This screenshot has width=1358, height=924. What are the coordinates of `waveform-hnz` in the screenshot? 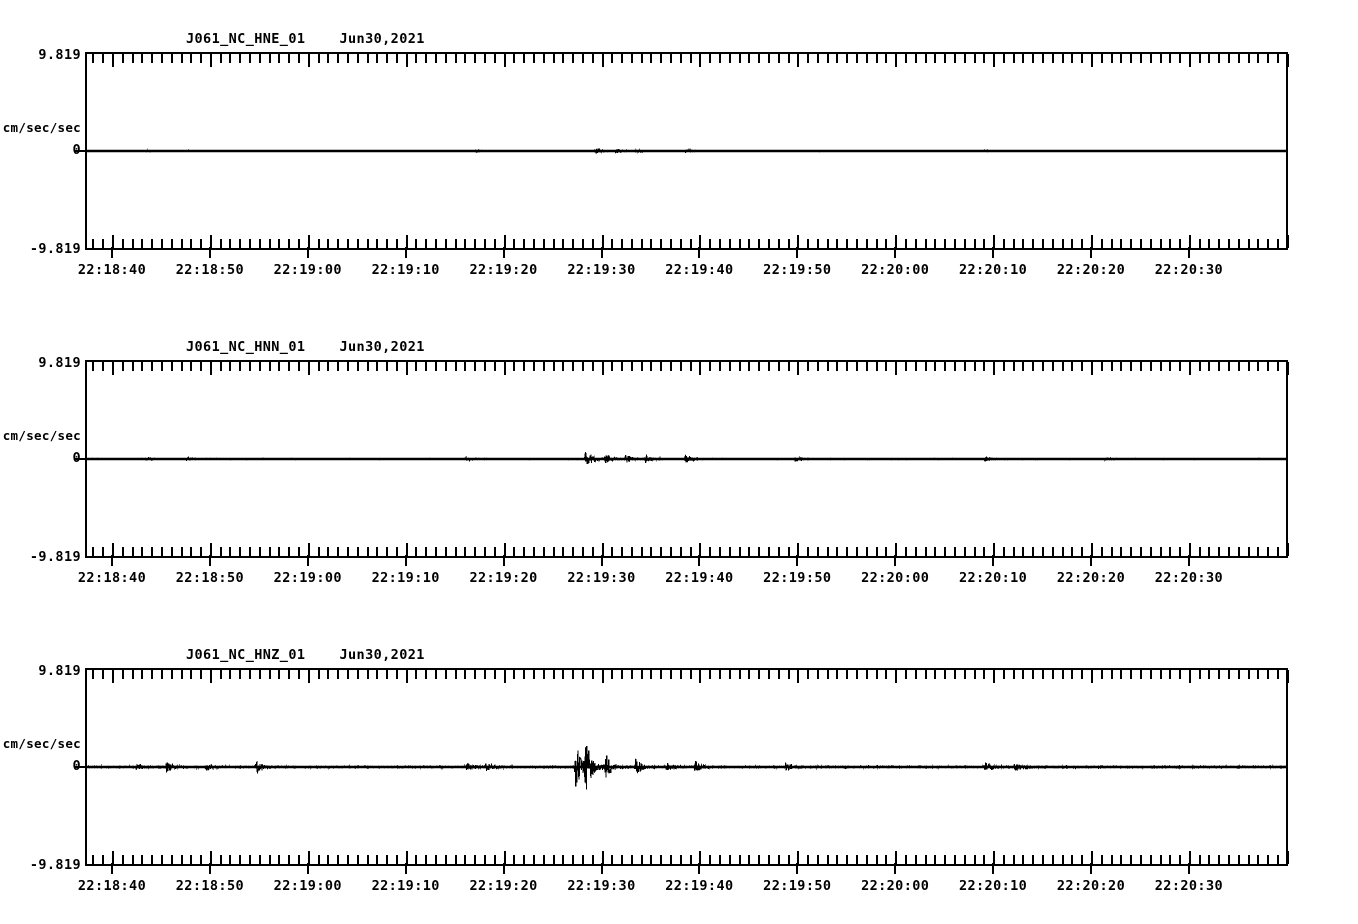 It's located at (686, 768).